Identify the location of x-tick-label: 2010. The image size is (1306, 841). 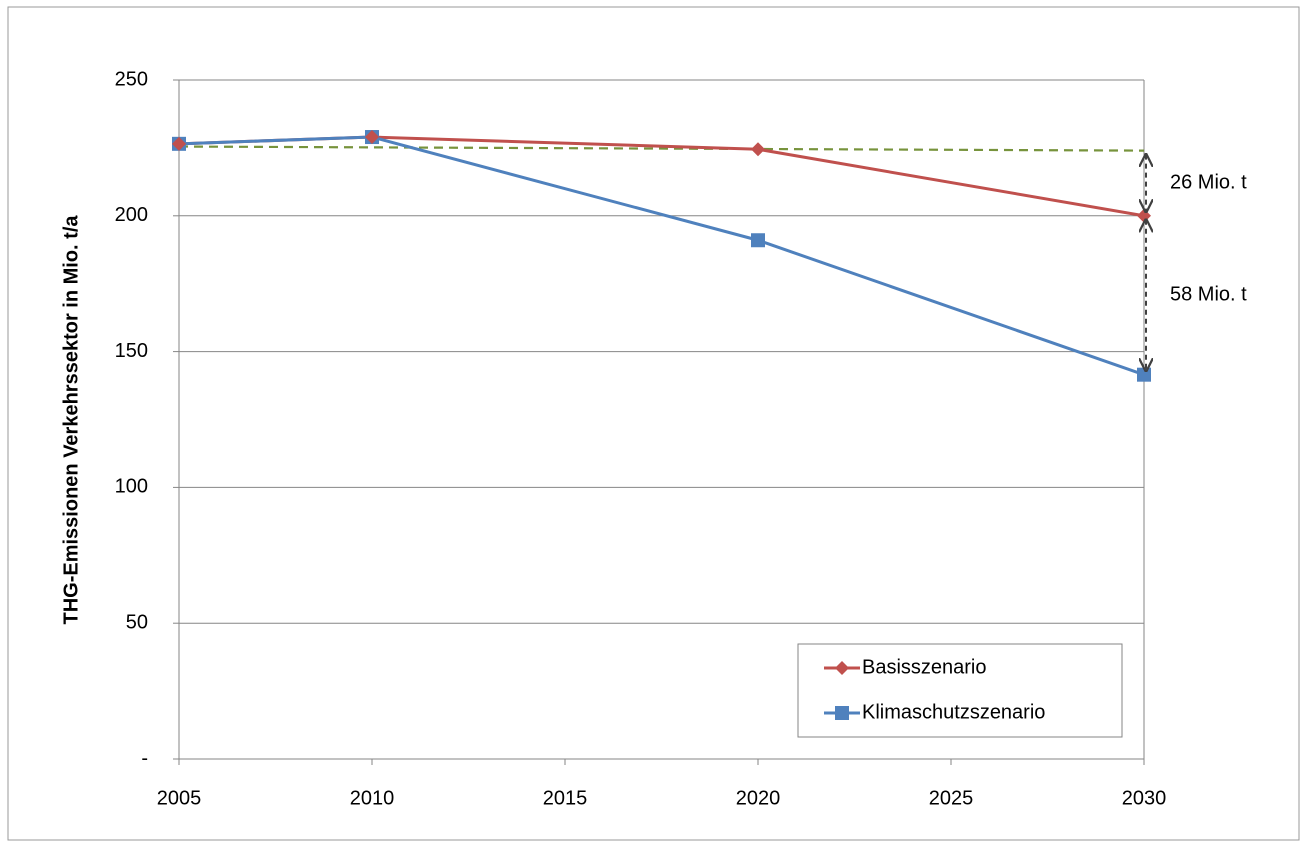
(372, 798).